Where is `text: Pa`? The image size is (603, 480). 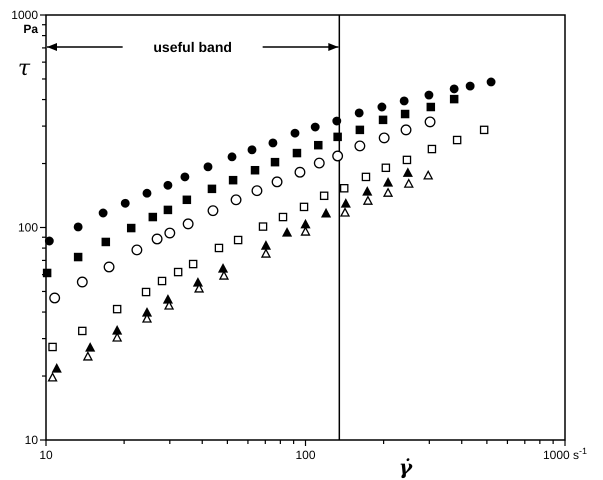
text: Pa is located at coordinates (30, 29).